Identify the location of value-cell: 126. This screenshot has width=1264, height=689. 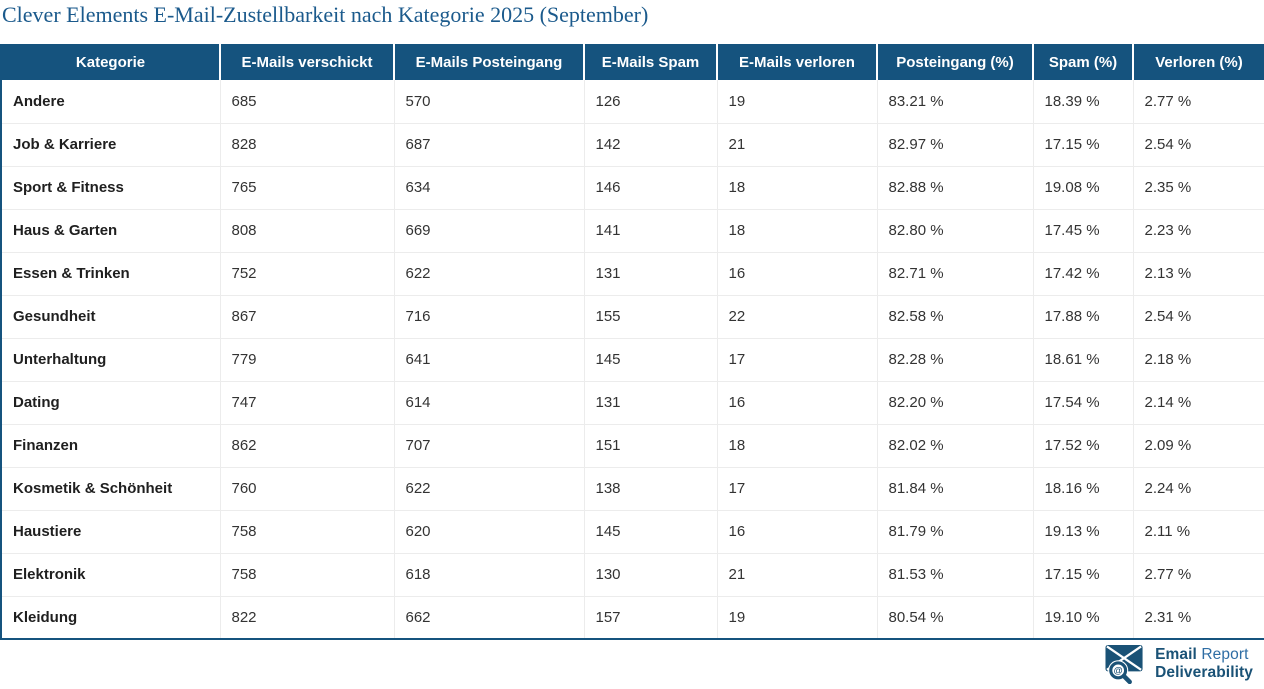
(651, 102).